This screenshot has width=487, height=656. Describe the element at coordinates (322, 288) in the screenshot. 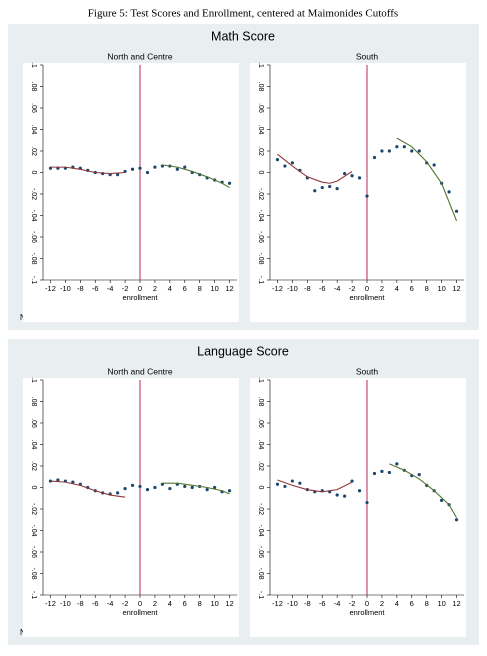

I see `x-tick-label: -6` at that location.